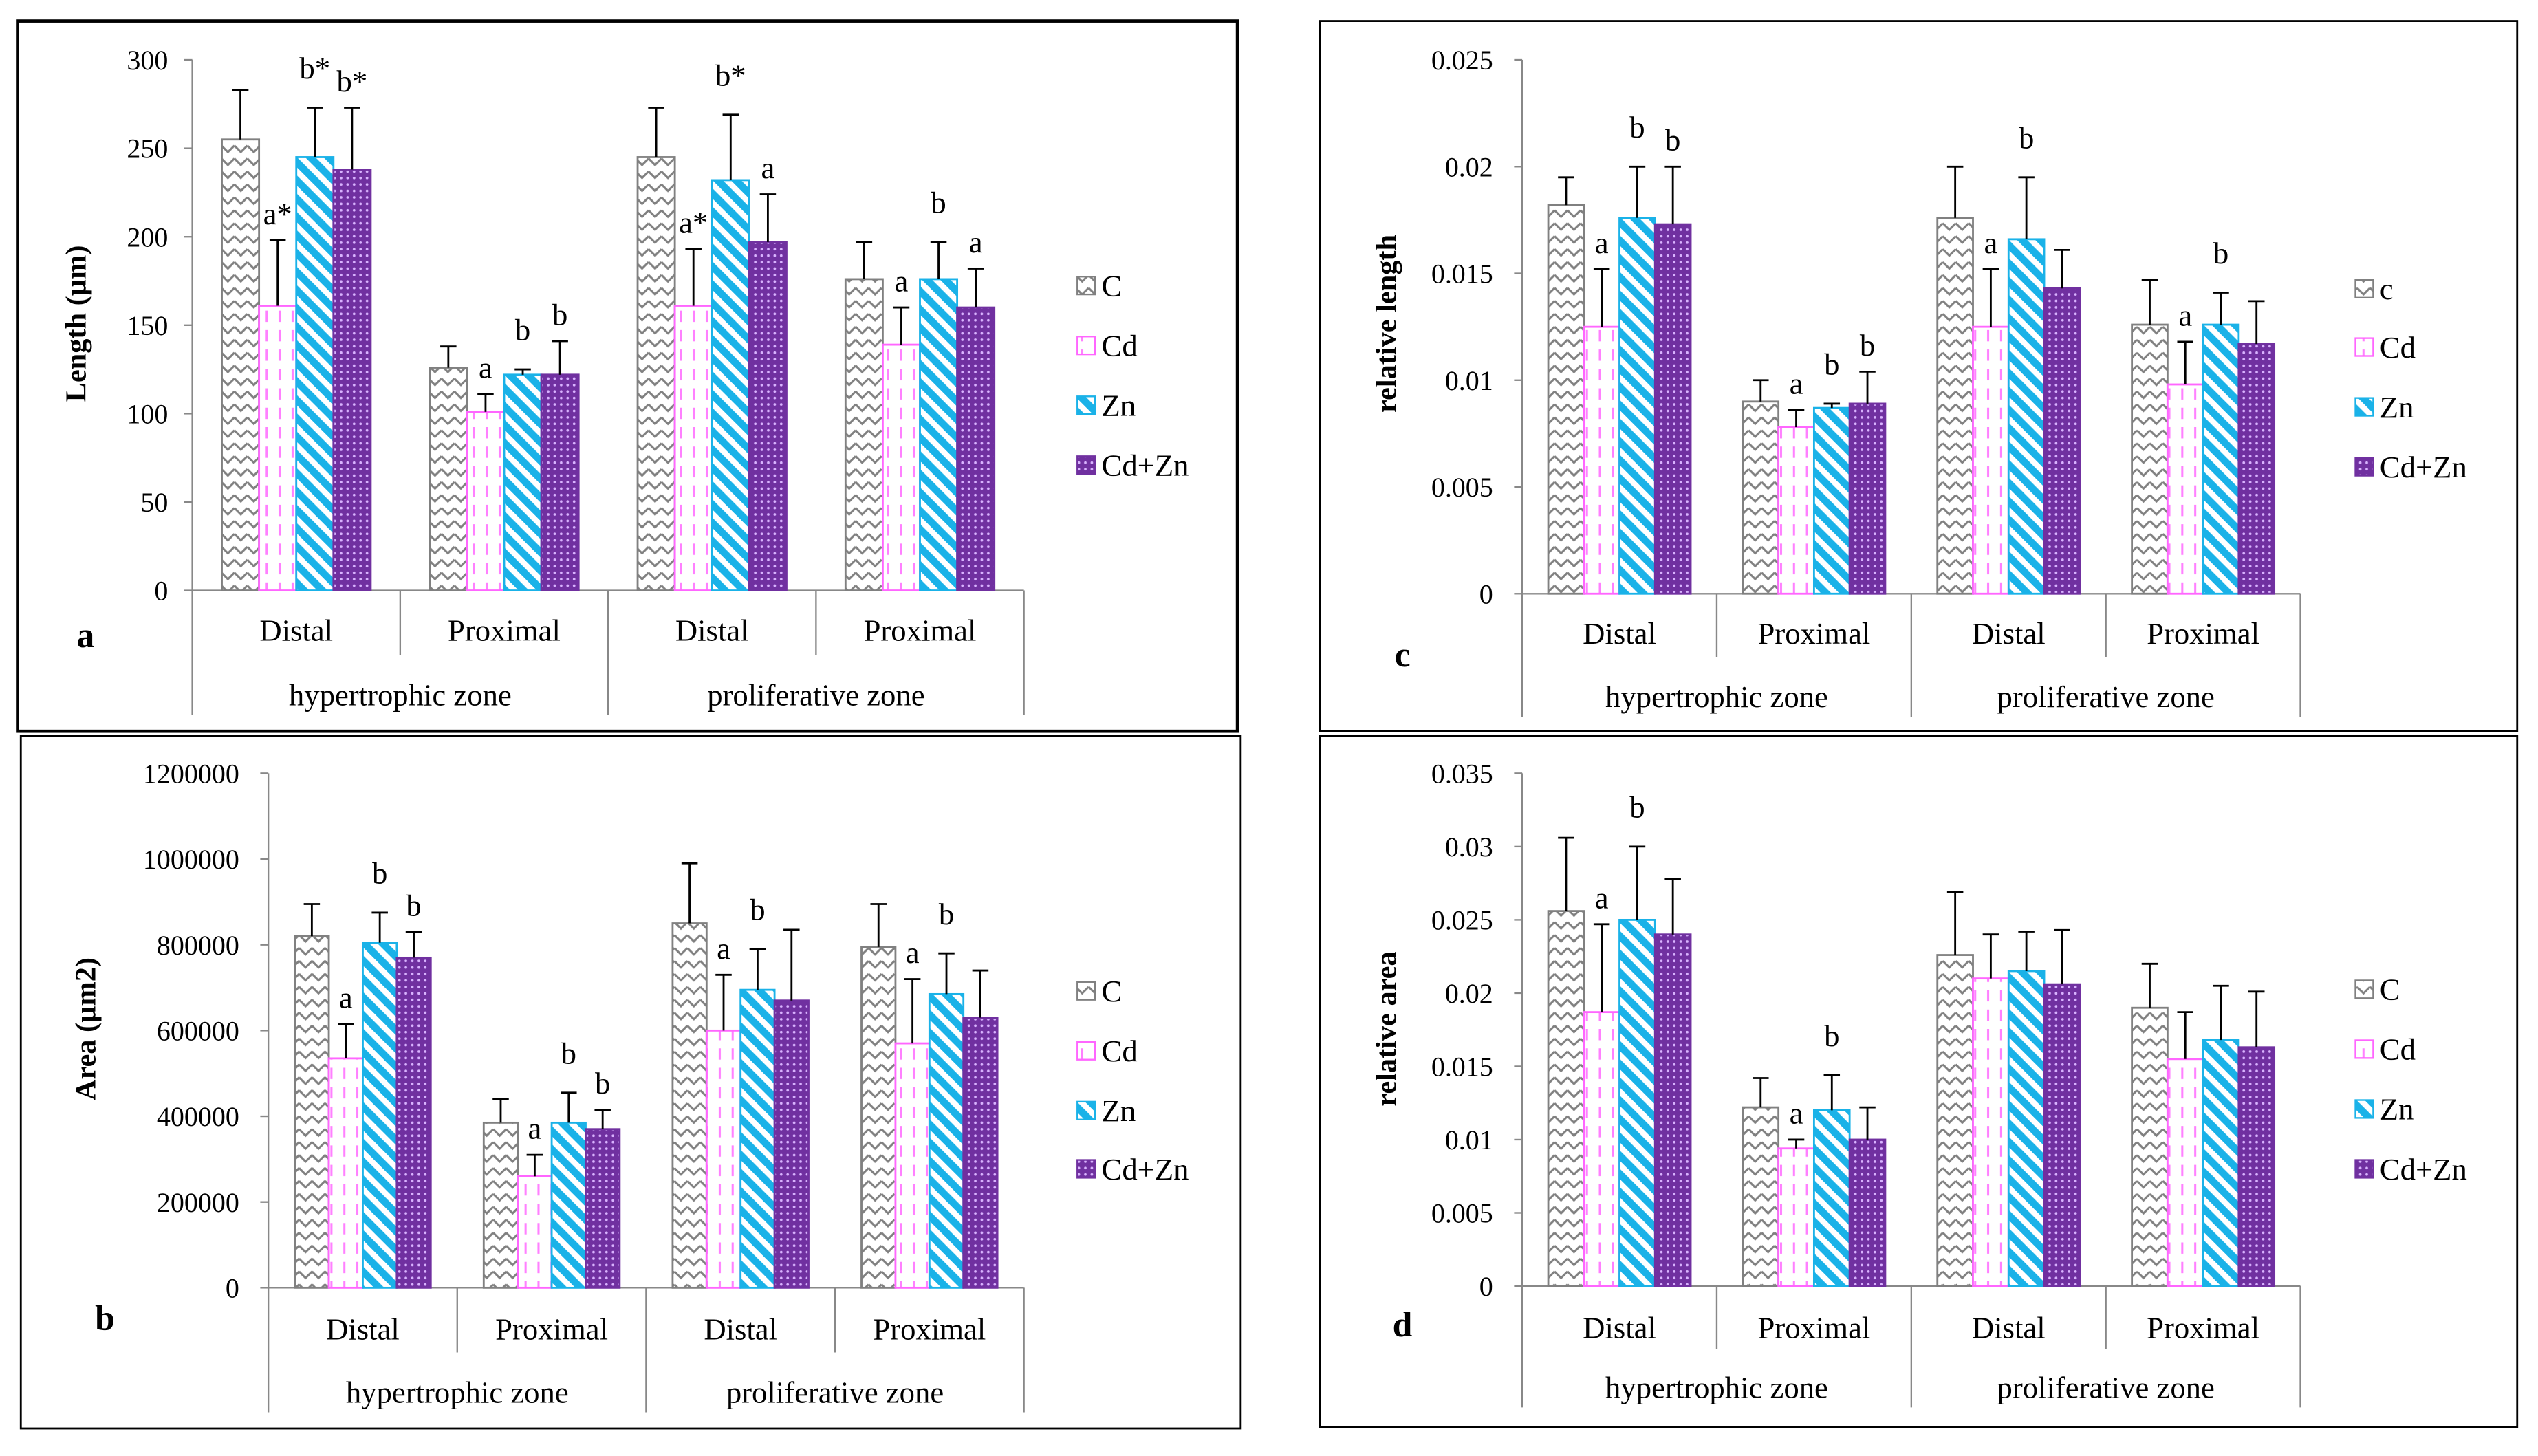  Describe the element at coordinates (1462, 773) in the screenshot. I see `y-tick-label: 0.035` at that location.